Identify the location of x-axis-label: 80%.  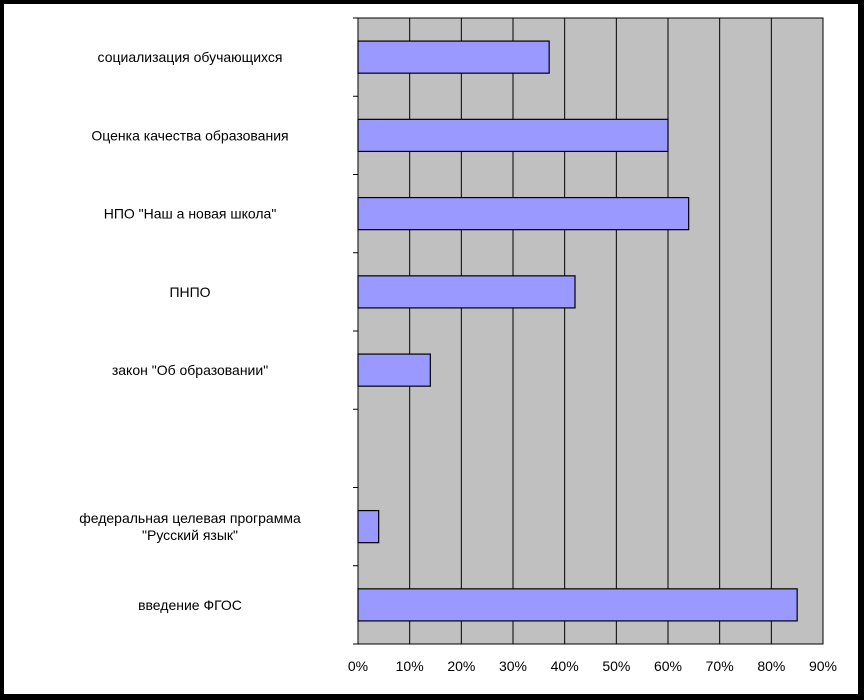
(771, 666).